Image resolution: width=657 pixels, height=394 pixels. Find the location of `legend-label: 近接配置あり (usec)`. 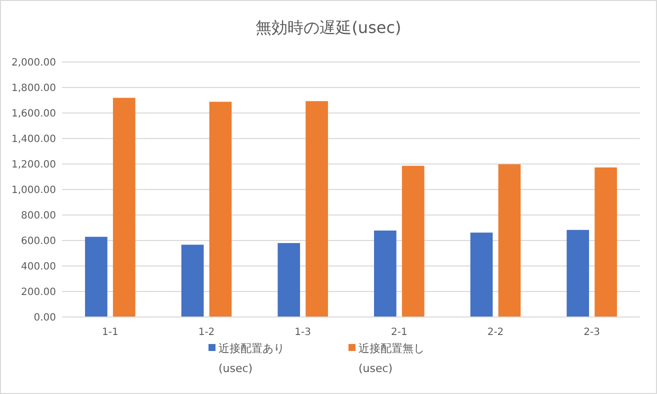

legend-label: 近接配置あり (usec) is located at coordinates (251, 358).